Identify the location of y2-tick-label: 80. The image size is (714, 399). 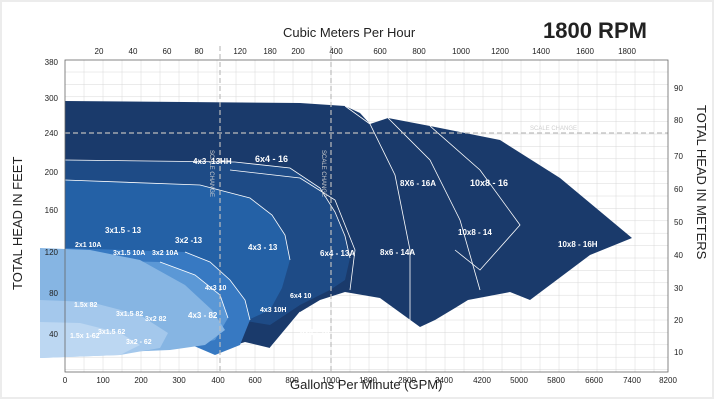
(678, 120).